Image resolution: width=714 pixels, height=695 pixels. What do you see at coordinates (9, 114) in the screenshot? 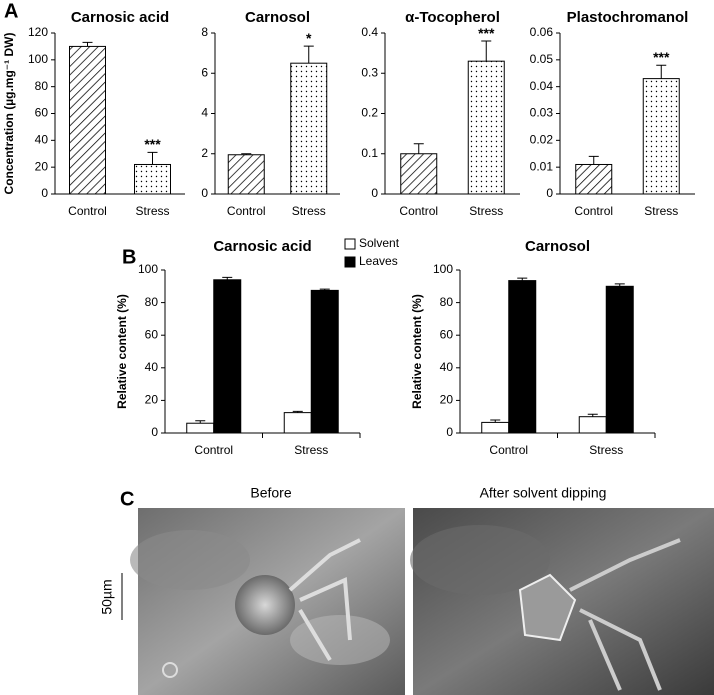
I see `y-axis-label: Concentration (µg.mg⁻¹ DW)` at bounding box center [9, 114].